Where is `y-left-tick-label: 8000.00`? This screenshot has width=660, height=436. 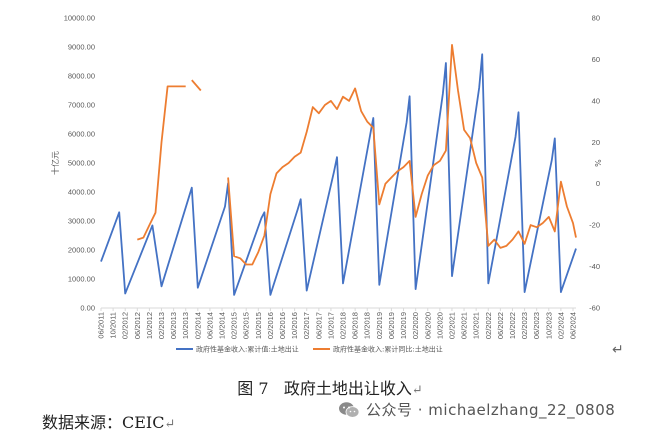 y-left-tick-label: 8000.00 is located at coordinates (81, 76).